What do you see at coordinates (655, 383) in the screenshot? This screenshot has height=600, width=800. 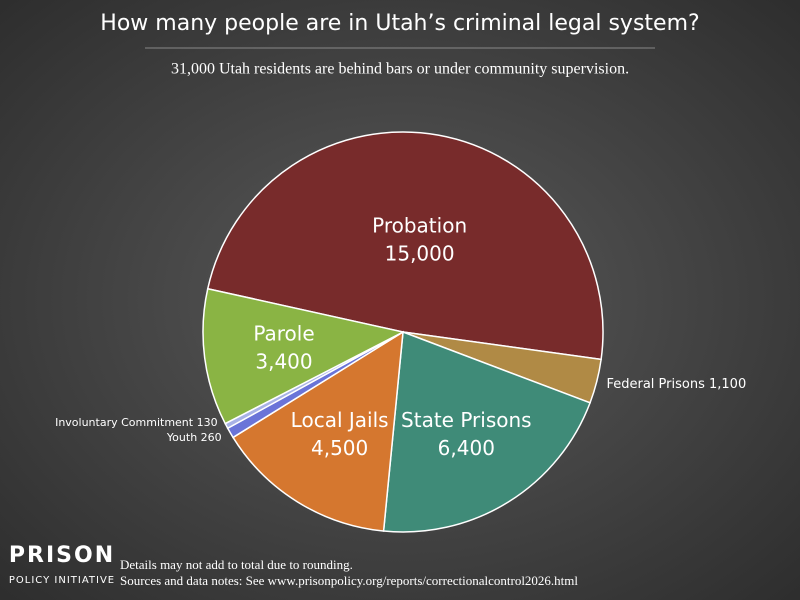 I see `category-name: Federal Prisons` at bounding box center [655, 383].